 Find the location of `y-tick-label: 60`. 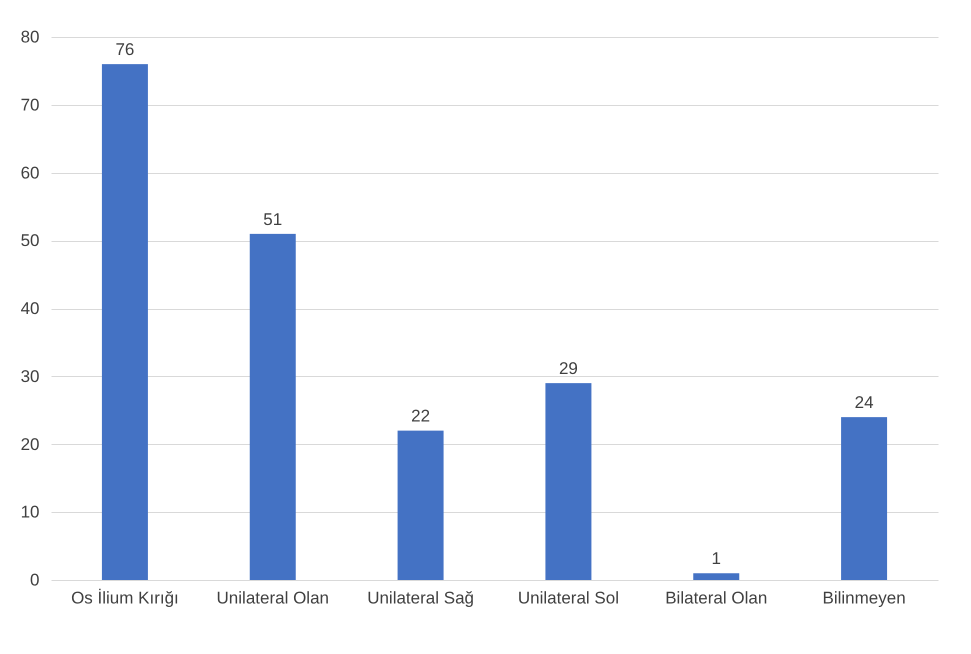

y-tick-label: 60 is located at coordinates (30, 172).